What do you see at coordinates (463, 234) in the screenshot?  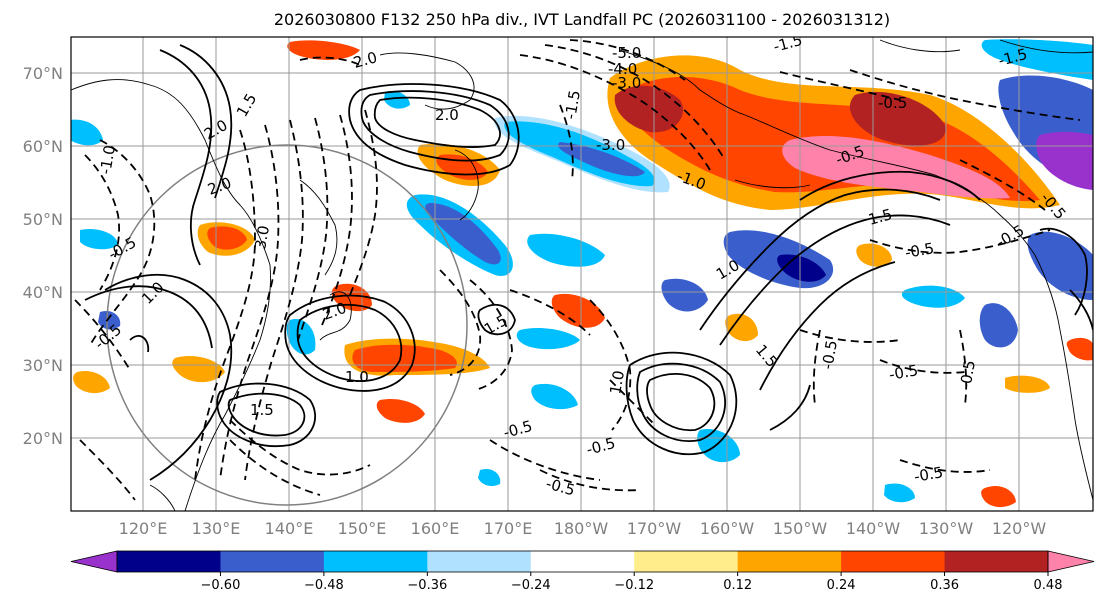 I see `shade-navy-kamchatka` at bounding box center [463, 234].